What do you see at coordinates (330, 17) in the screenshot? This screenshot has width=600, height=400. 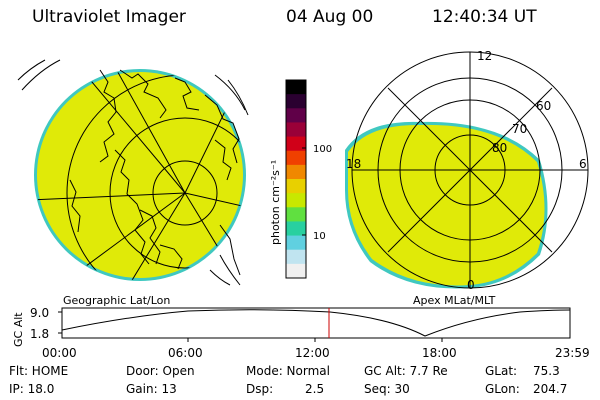 I see `date-text: 04 Aug 00` at bounding box center [330, 17].